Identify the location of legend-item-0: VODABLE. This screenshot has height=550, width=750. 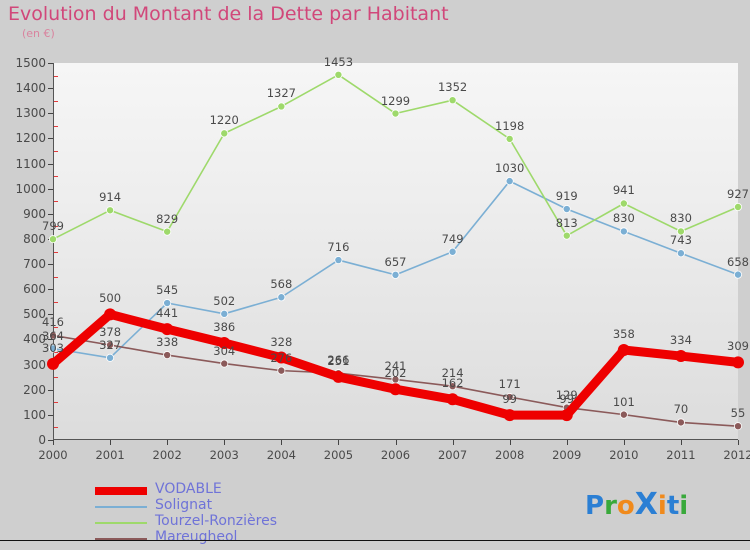
(245, 490).